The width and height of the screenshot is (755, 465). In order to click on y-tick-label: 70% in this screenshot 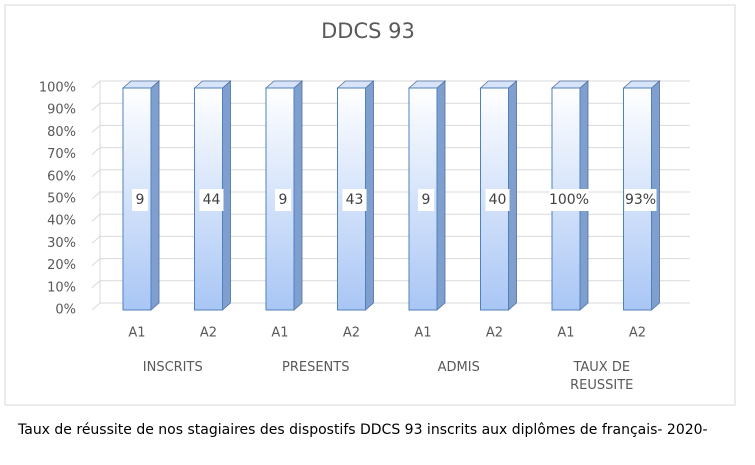, I will do `click(61, 154)`.